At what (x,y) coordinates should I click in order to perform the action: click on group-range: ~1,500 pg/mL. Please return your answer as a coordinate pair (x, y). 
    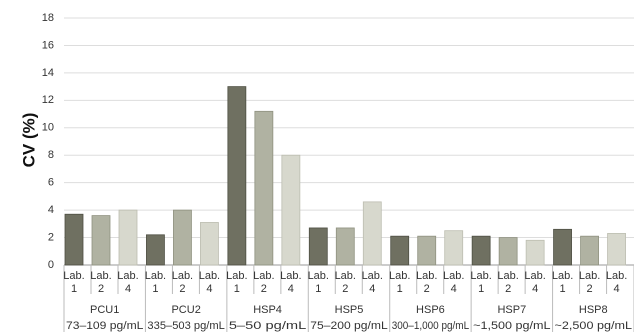
    Looking at the image, I should click on (511, 326).